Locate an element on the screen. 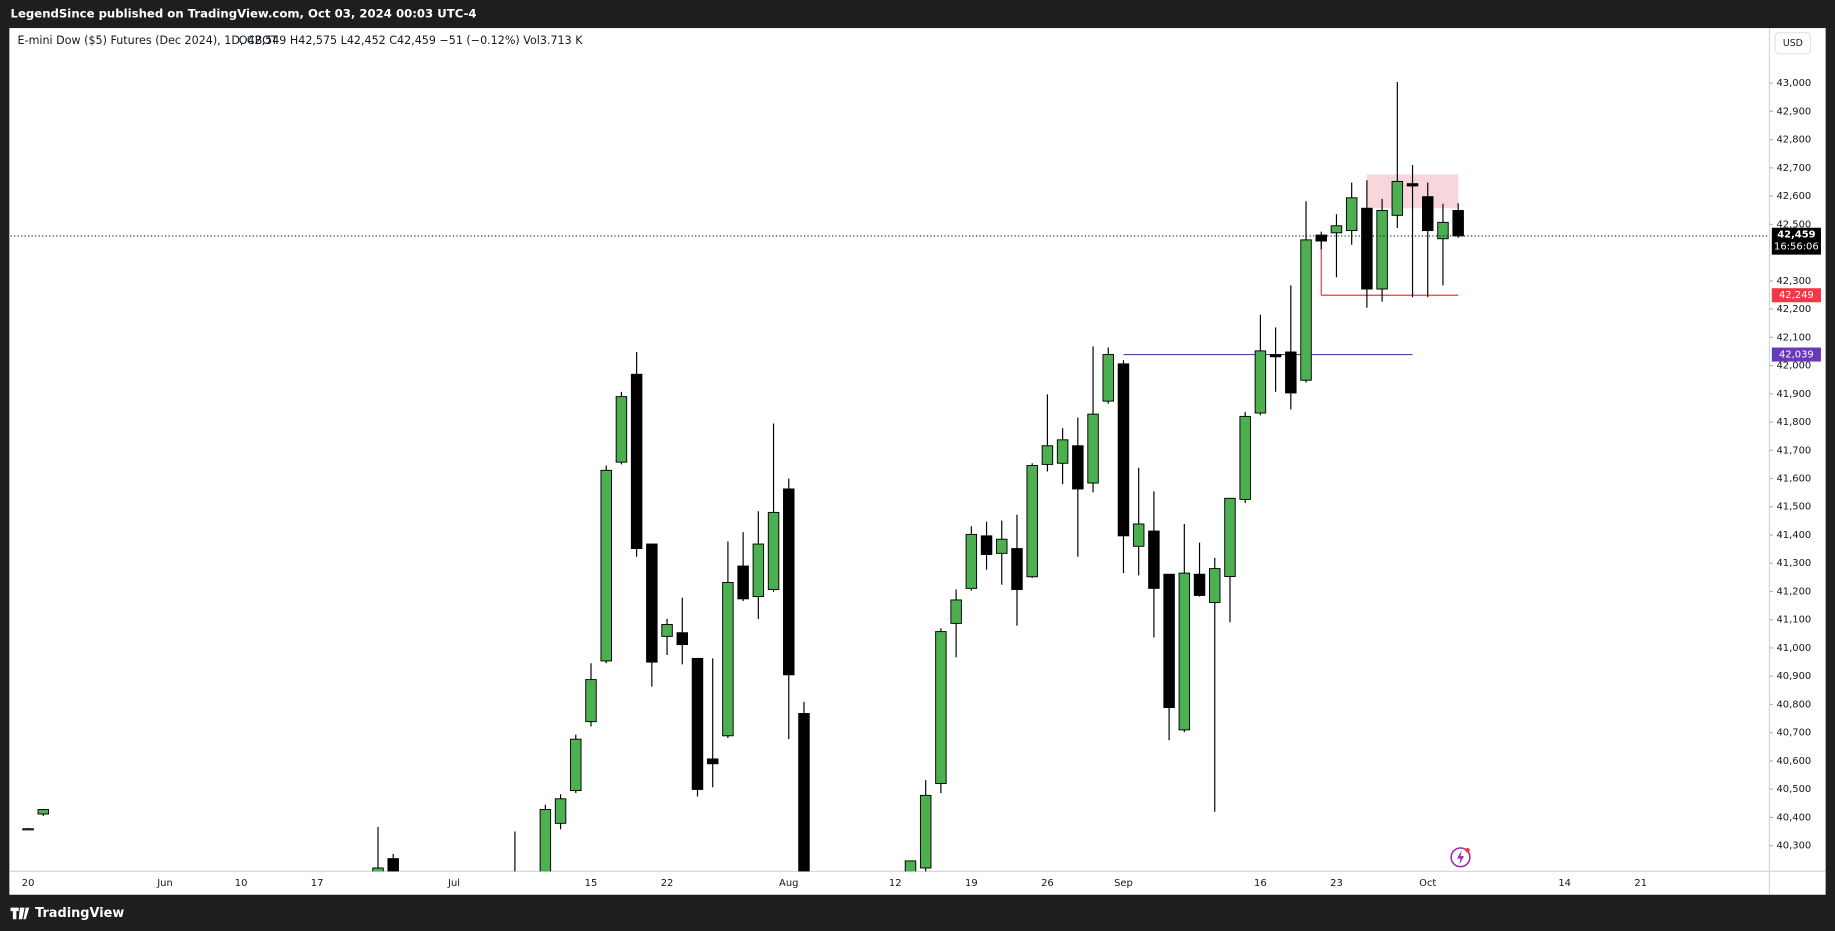 This screenshot has height=931, width=1835. y-tick-label: 40,800 is located at coordinates (1793, 704).